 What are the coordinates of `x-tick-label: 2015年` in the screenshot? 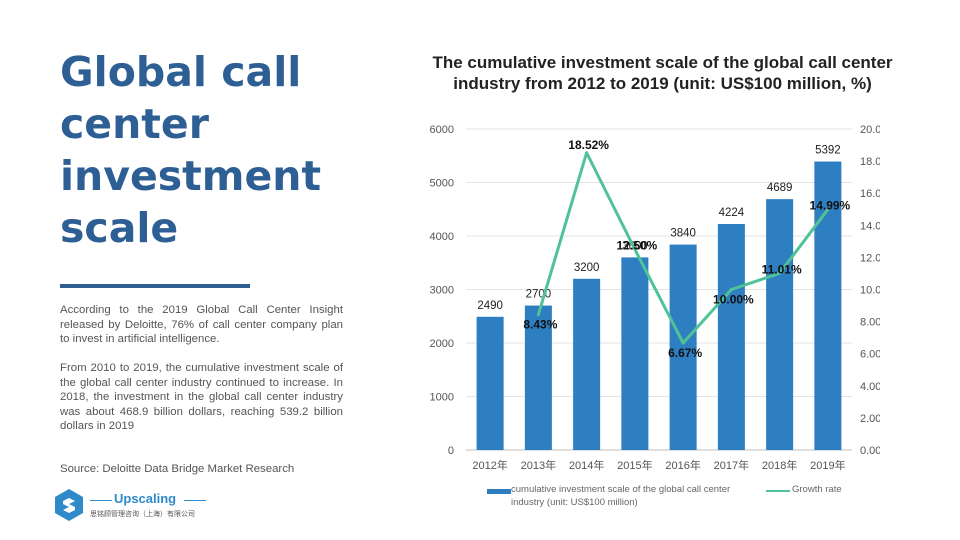 It's located at (634, 465).